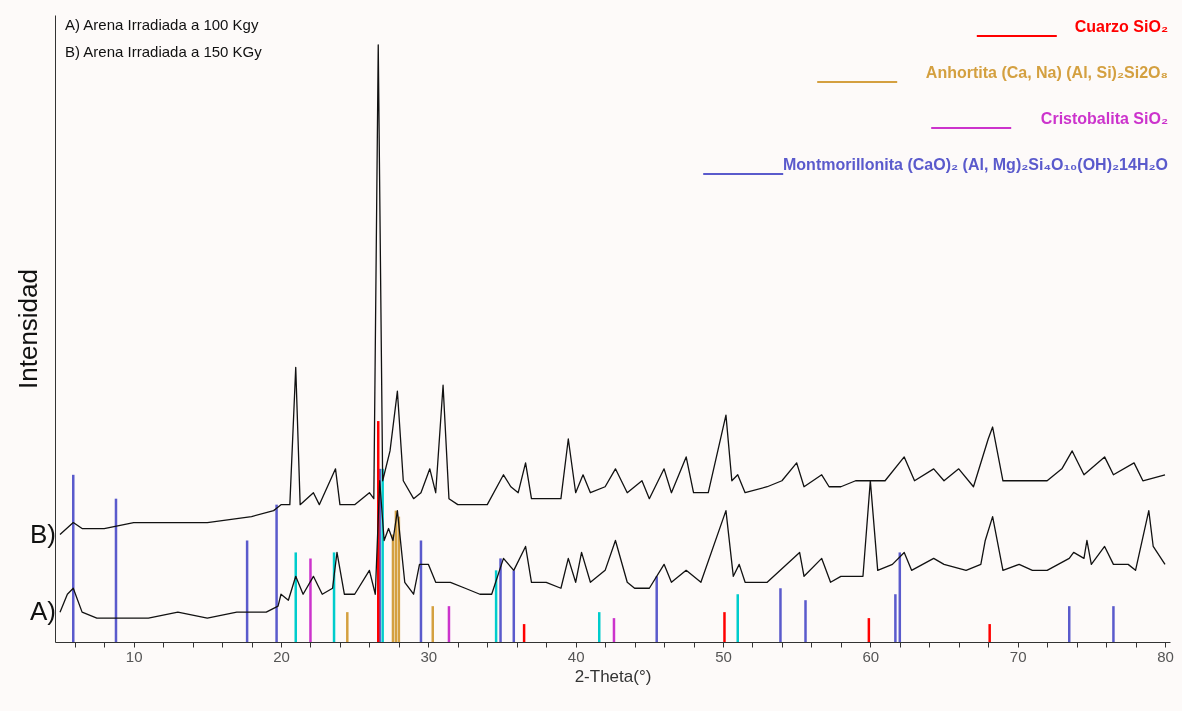 The width and height of the screenshot is (1182, 711). Describe the element at coordinates (27, 329) in the screenshot. I see `y-axis-title: Intensidad` at that location.